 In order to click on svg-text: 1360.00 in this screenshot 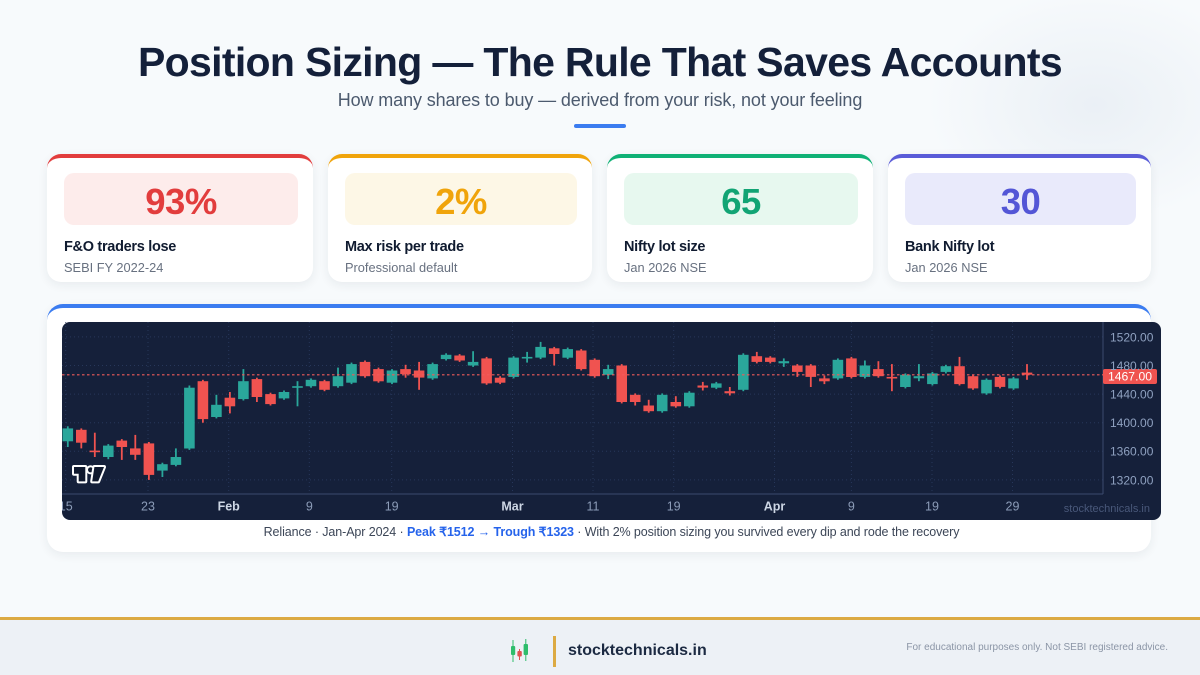, I will do `click(1132, 452)`.